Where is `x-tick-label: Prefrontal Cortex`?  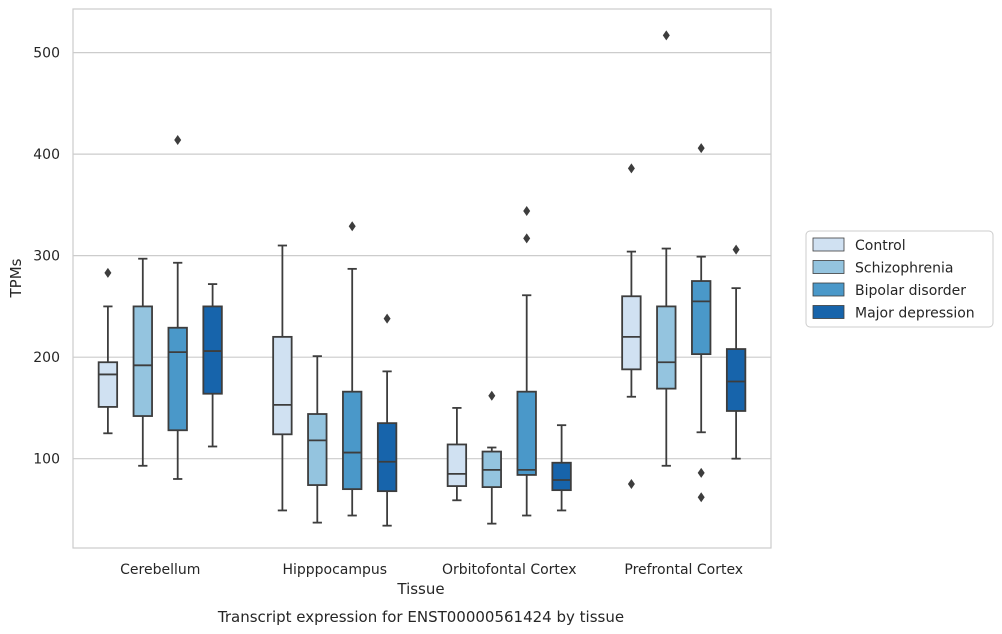
x-tick-label: Prefrontal Cortex is located at coordinates (683, 570).